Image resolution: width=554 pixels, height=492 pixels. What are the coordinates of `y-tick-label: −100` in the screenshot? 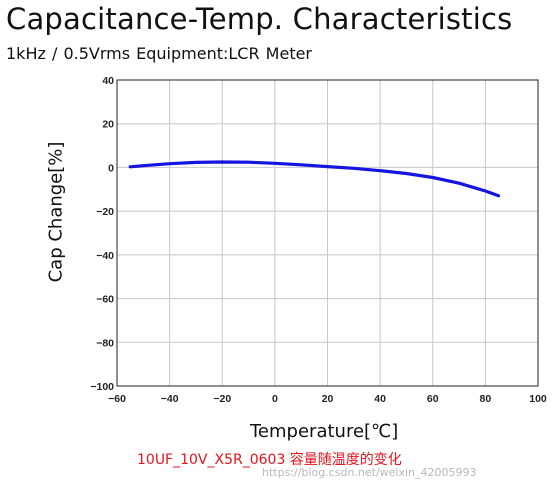 It's located at (102, 387).